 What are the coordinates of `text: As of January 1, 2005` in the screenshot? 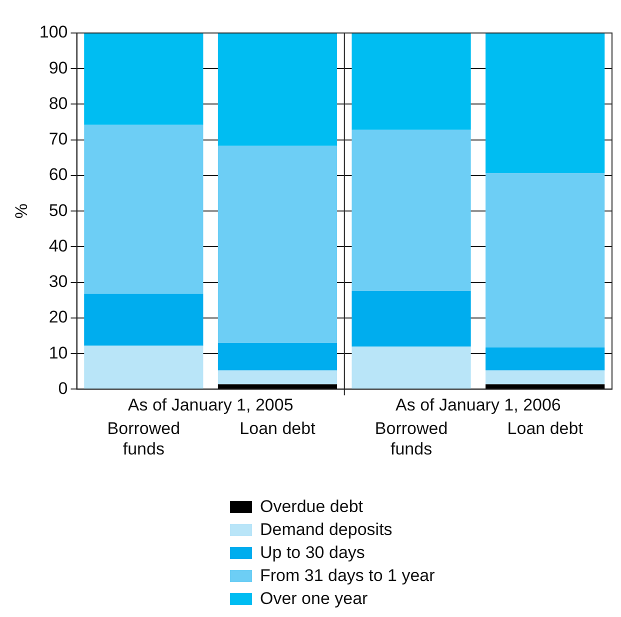 It's located at (211, 404).